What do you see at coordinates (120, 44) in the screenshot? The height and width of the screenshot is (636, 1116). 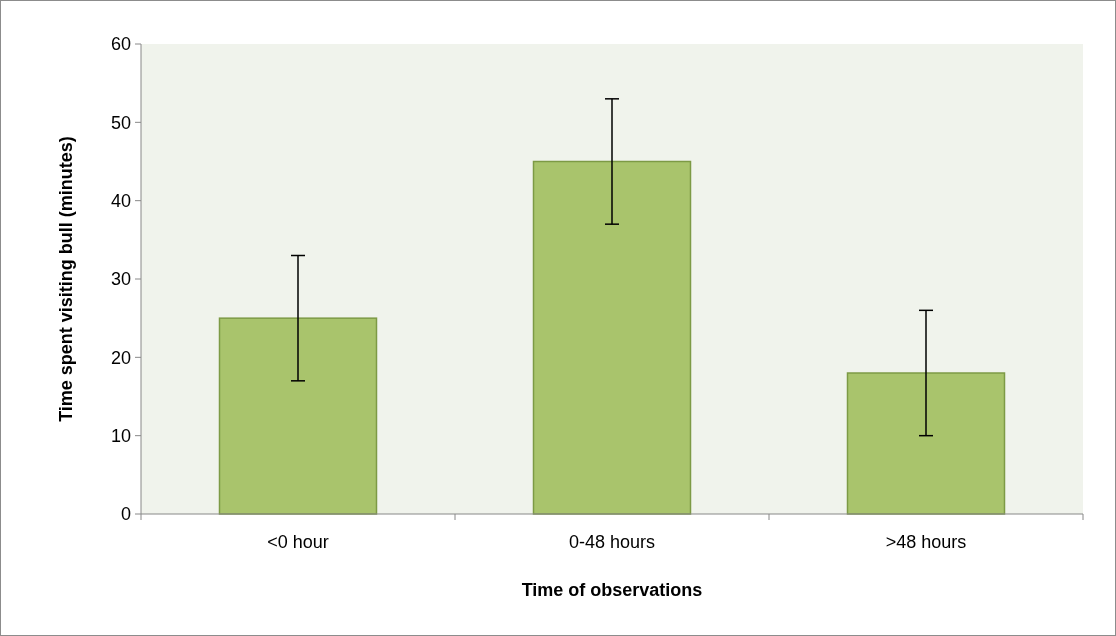 I see `y-tick-label: 60` at bounding box center [120, 44].